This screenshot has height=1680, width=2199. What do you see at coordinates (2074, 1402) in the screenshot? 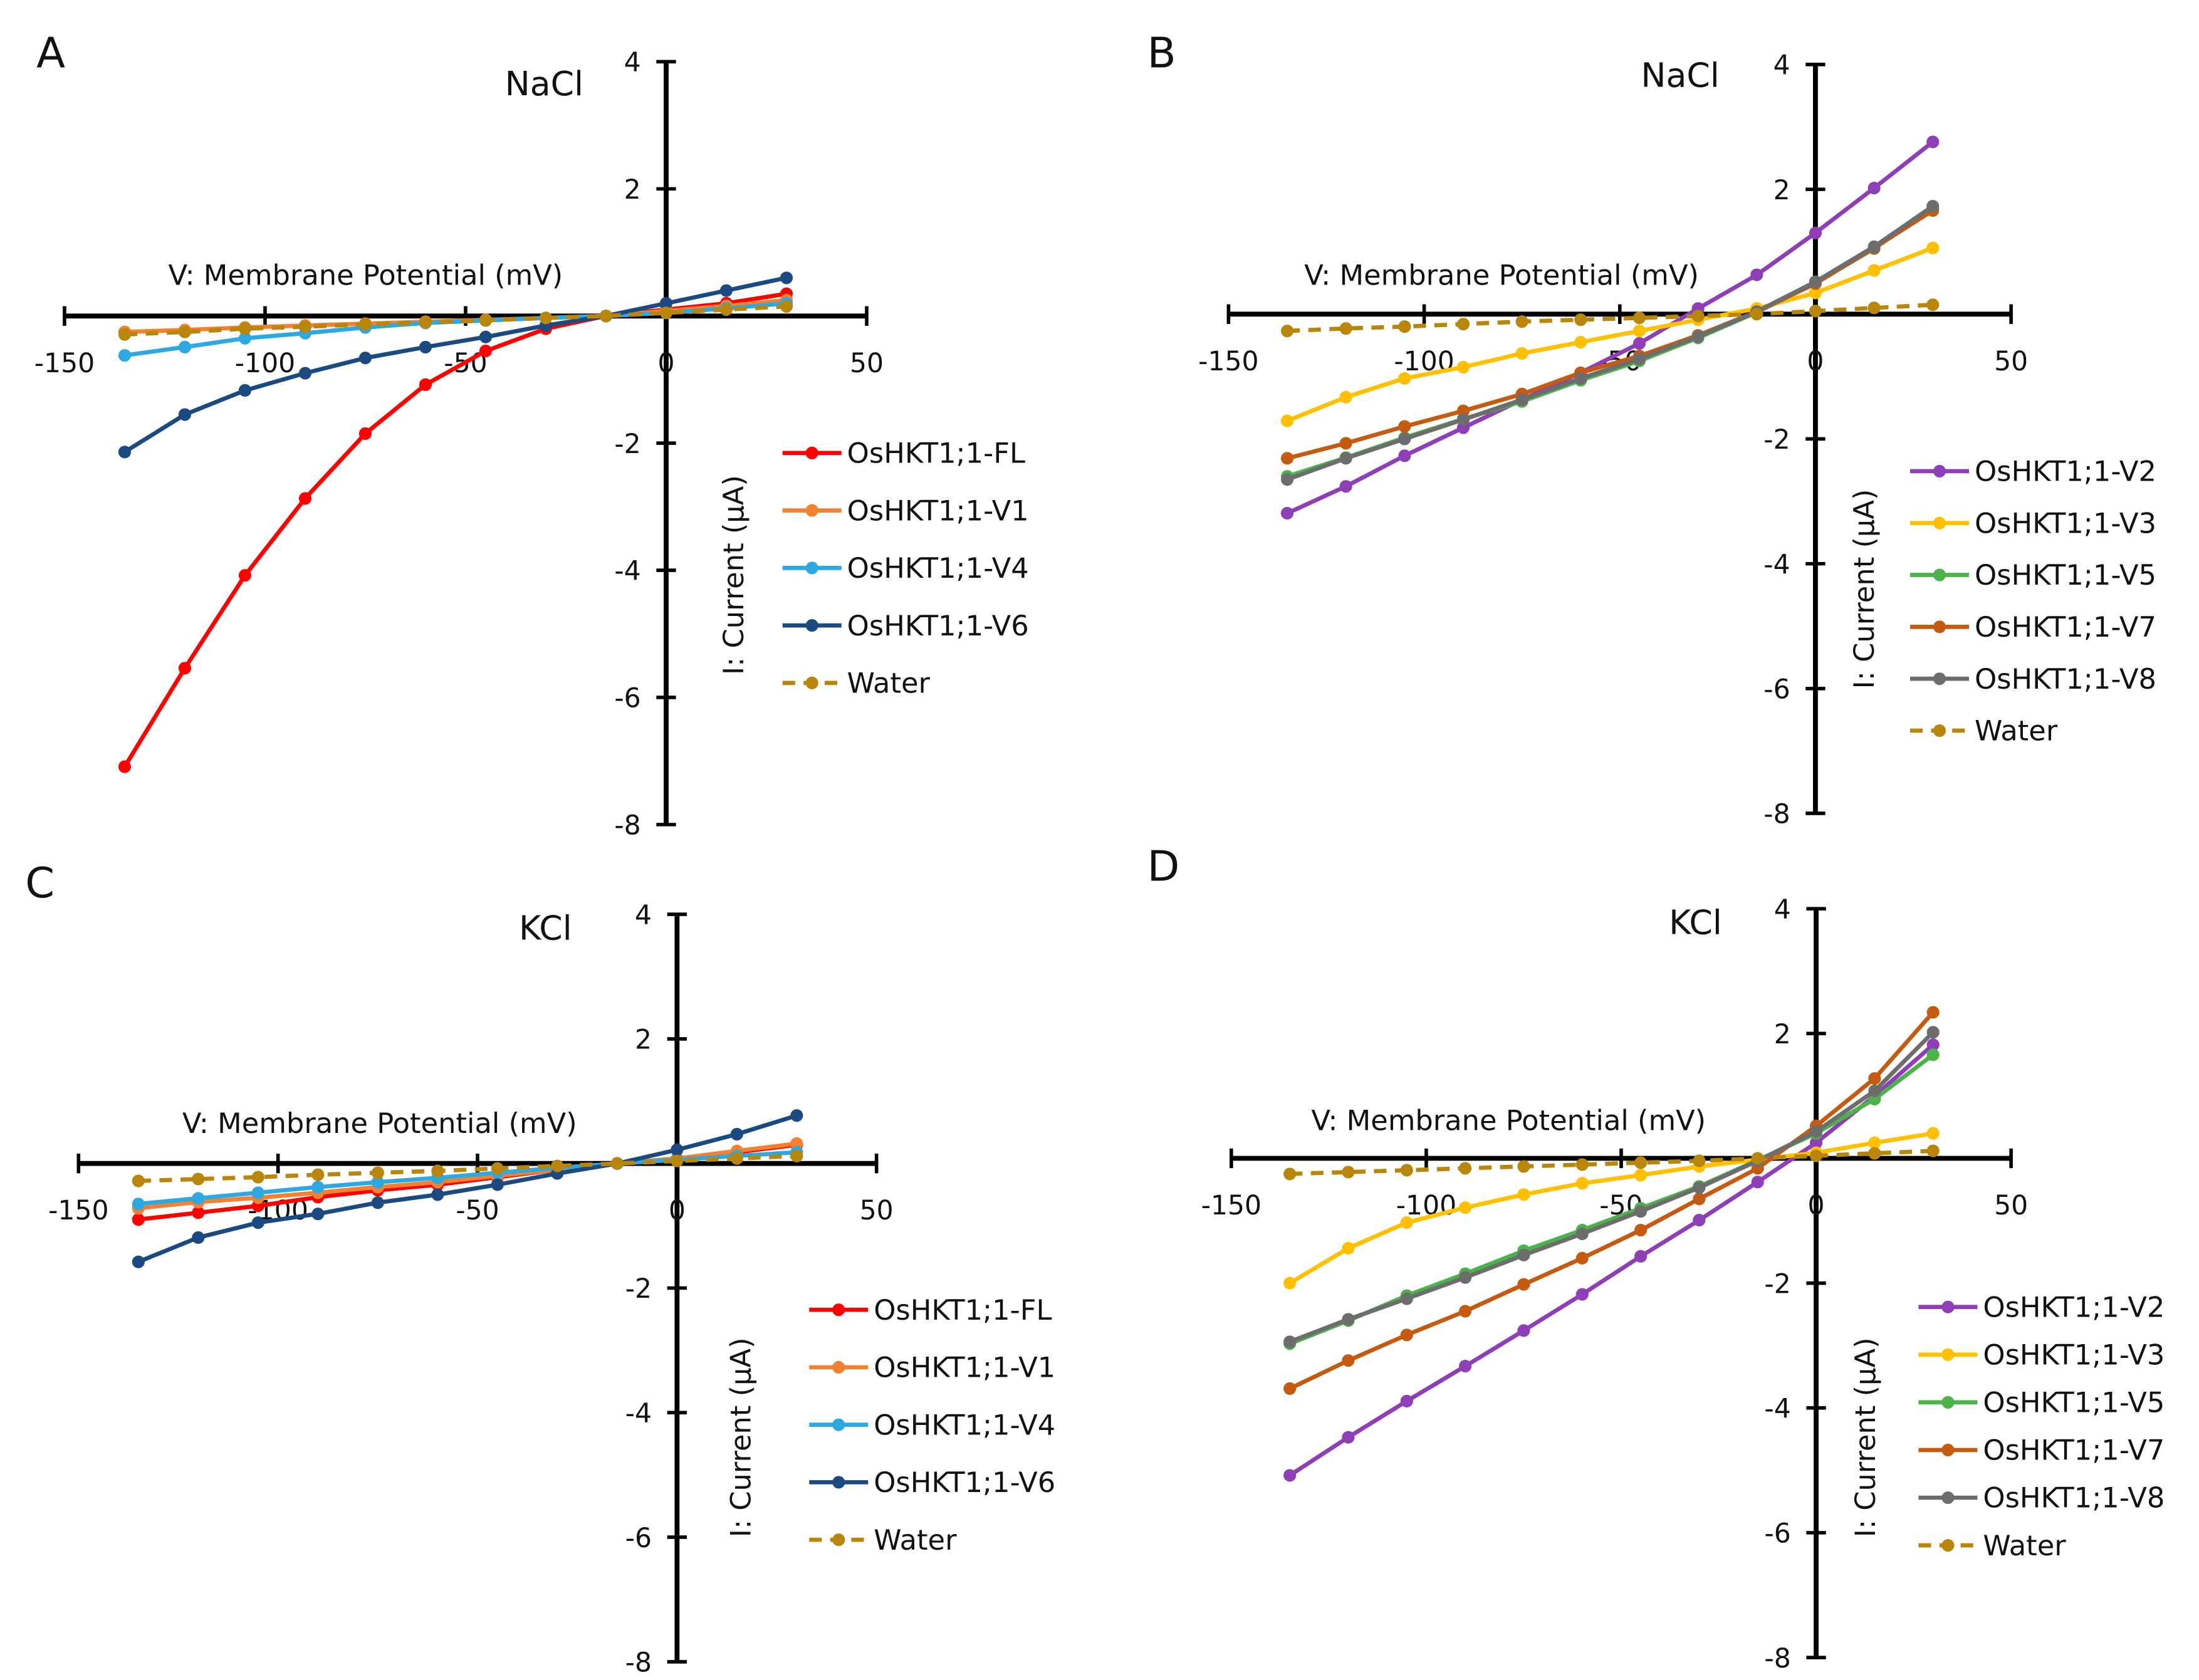
I see `legend-label: OsHKT1;1-V5` at bounding box center [2074, 1402].